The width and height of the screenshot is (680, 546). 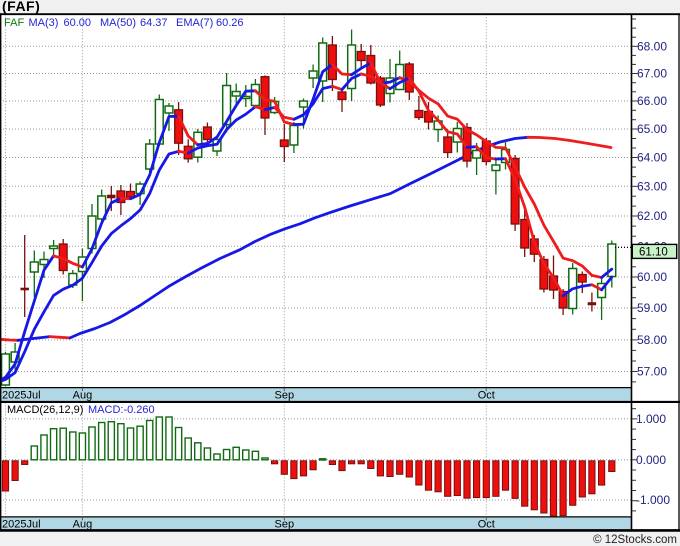 I want to click on svg-text: MA(3), so click(x=44, y=23).